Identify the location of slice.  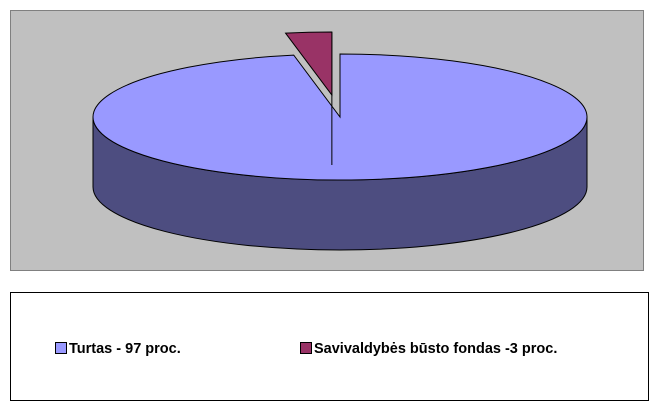
(308, 64).